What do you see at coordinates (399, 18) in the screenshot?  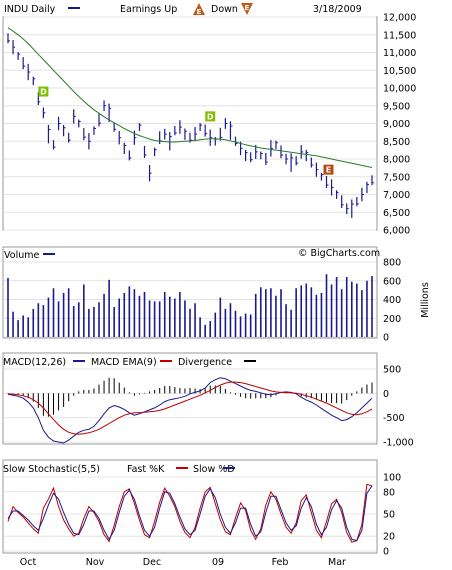 I see `y-tick-label: 12,000` at bounding box center [399, 18].